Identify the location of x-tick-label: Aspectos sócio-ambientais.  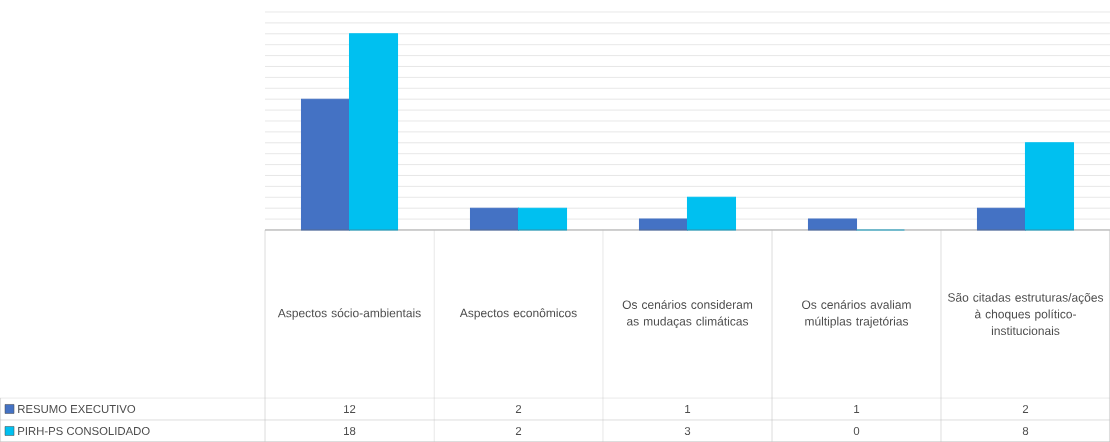
(349, 314).